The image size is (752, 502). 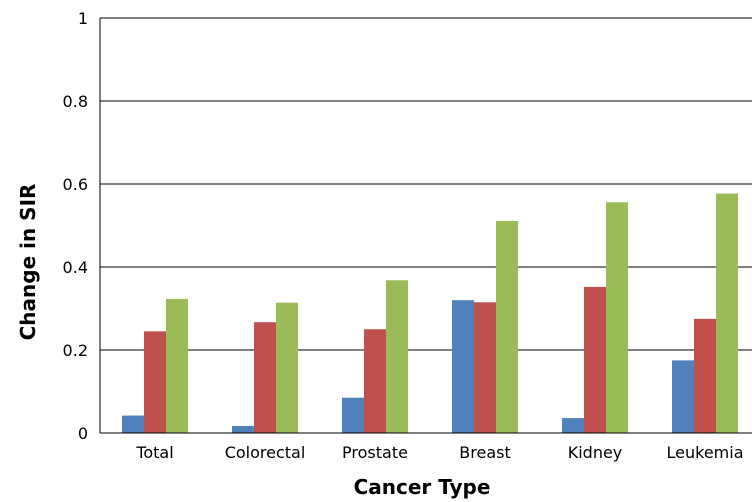 What do you see at coordinates (75, 101) in the screenshot?
I see `y-tick-label: 0.8` at bounding box center [75, 101].